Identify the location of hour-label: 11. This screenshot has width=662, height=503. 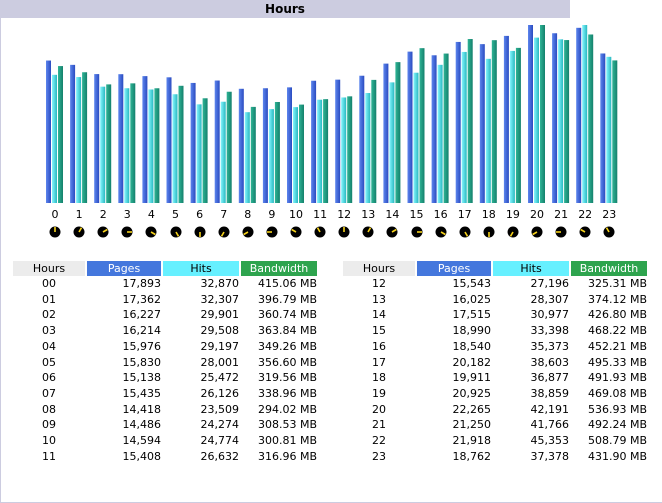
(320, 214).